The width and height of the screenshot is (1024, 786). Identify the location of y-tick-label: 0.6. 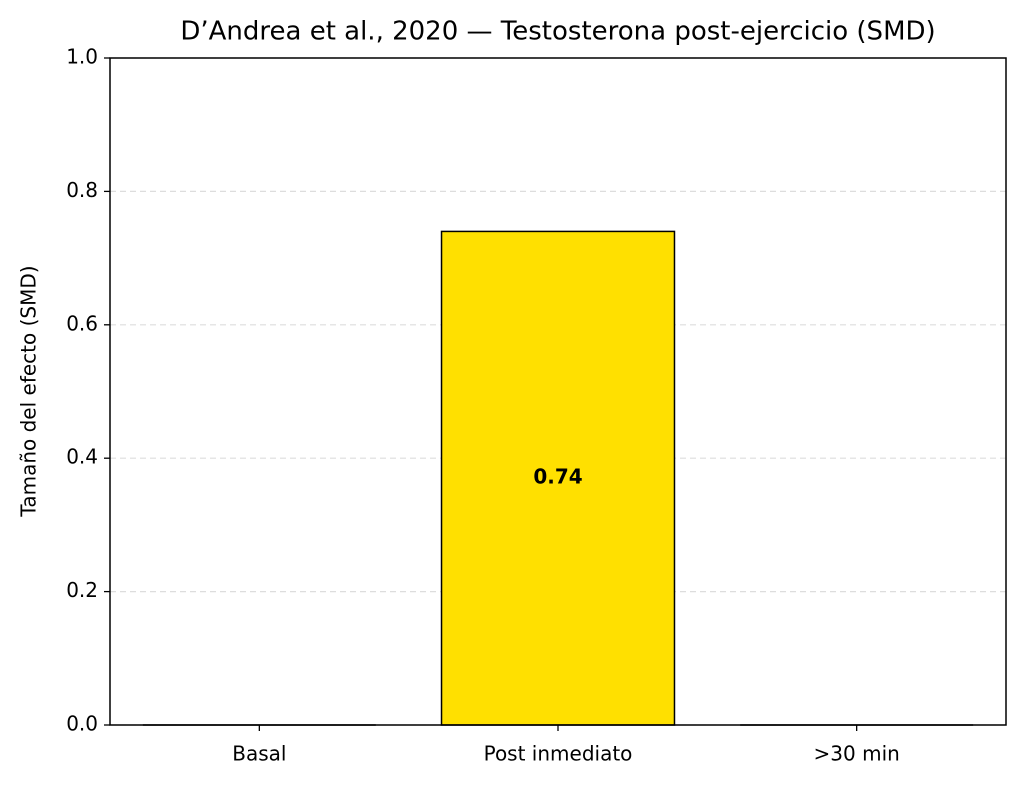
(82, 323).